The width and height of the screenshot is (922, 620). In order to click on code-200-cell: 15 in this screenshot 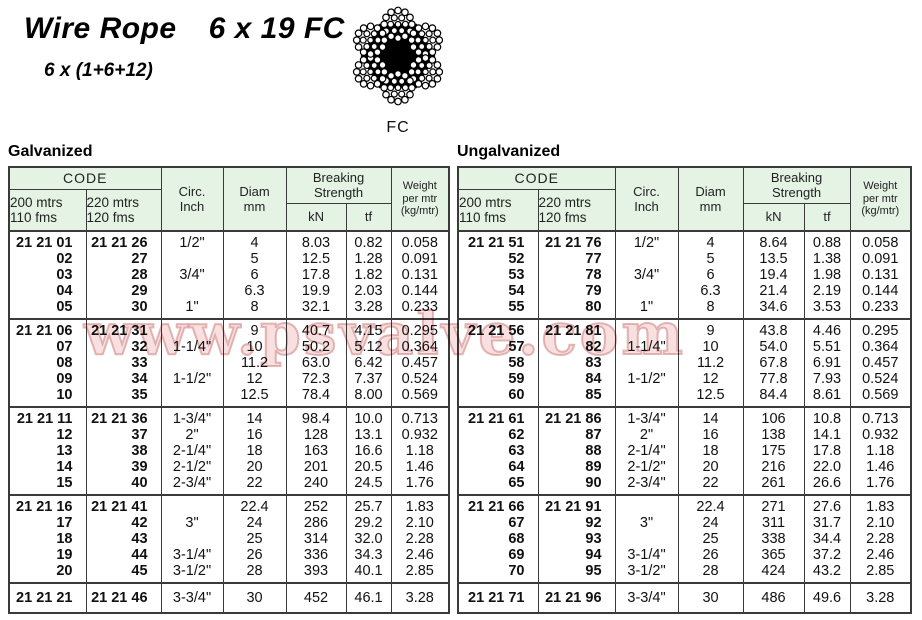, I will do `click(47, 485)`.